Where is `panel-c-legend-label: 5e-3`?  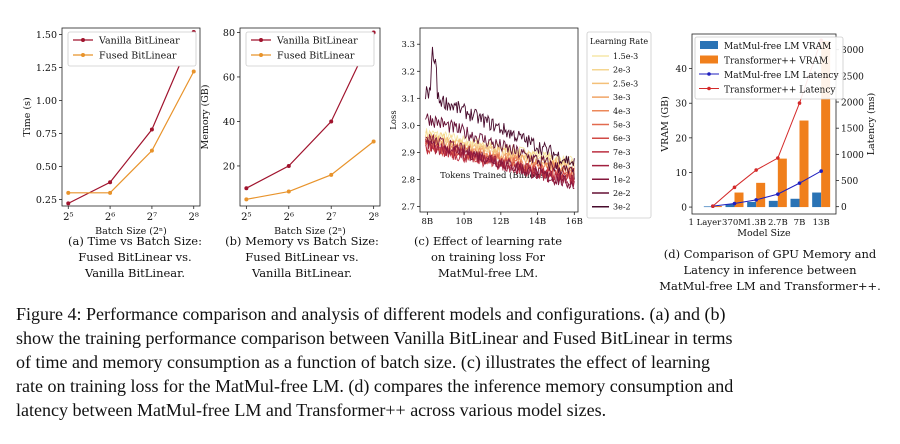 panel-c-legend-label: 5e-3 is located at coordinates (622, 125).